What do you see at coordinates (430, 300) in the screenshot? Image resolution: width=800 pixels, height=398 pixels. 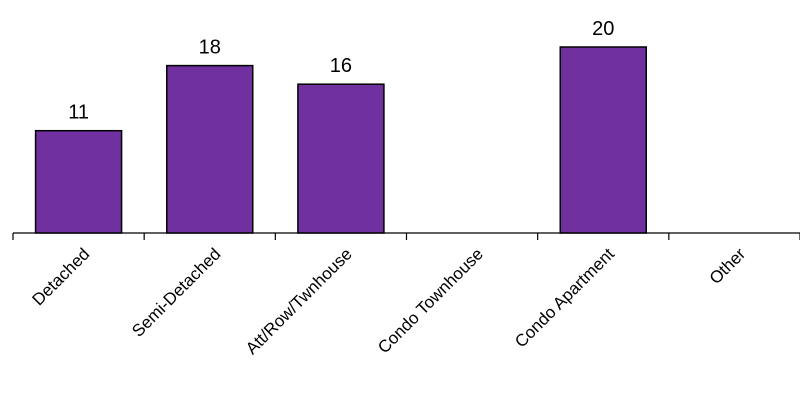 I see `category-label: Condo Townhouse` at bounding box center [430, 300].